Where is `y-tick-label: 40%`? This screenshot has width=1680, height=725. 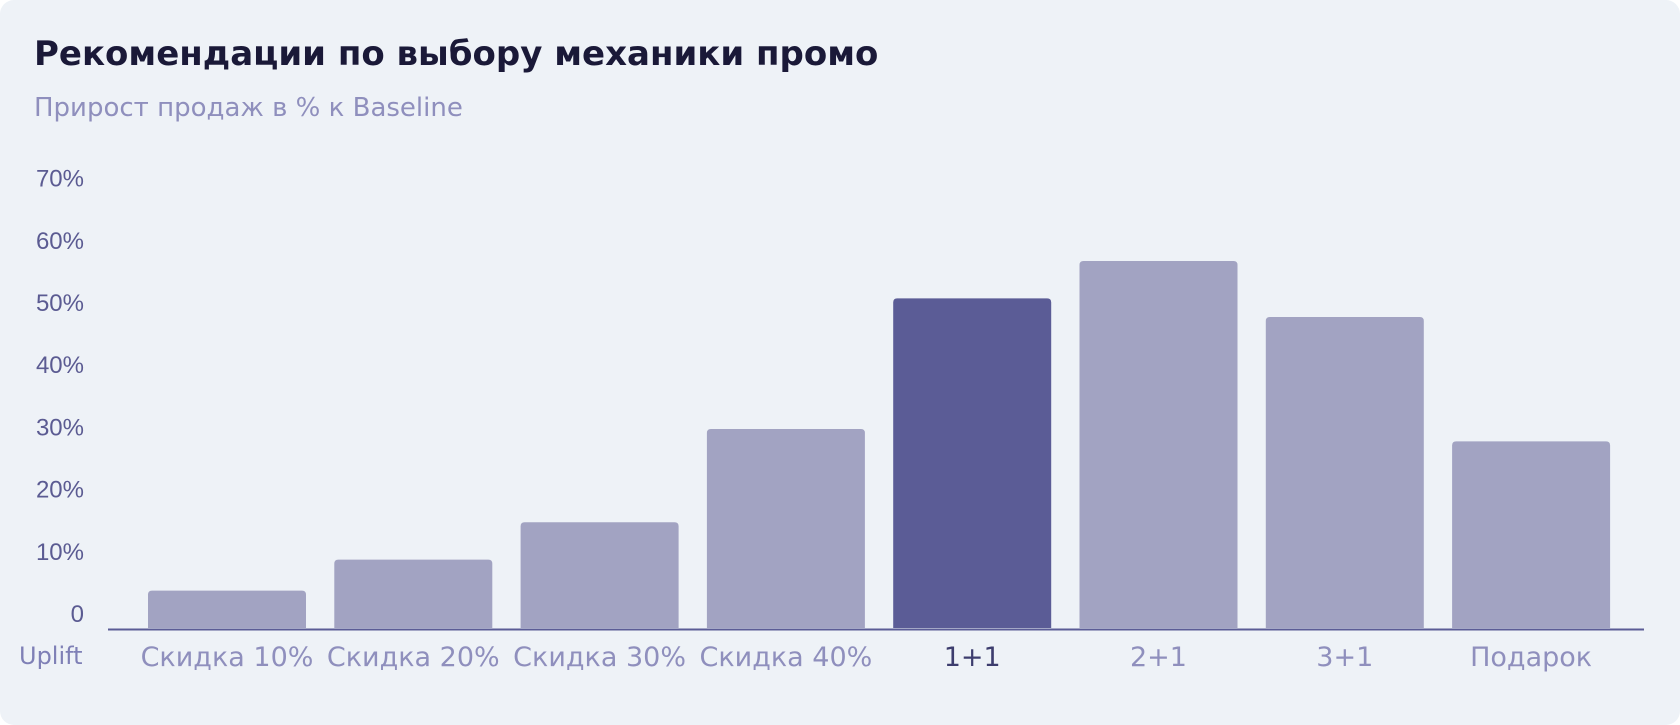 y-tick-label: 40% is located at coordinates (60, 365).